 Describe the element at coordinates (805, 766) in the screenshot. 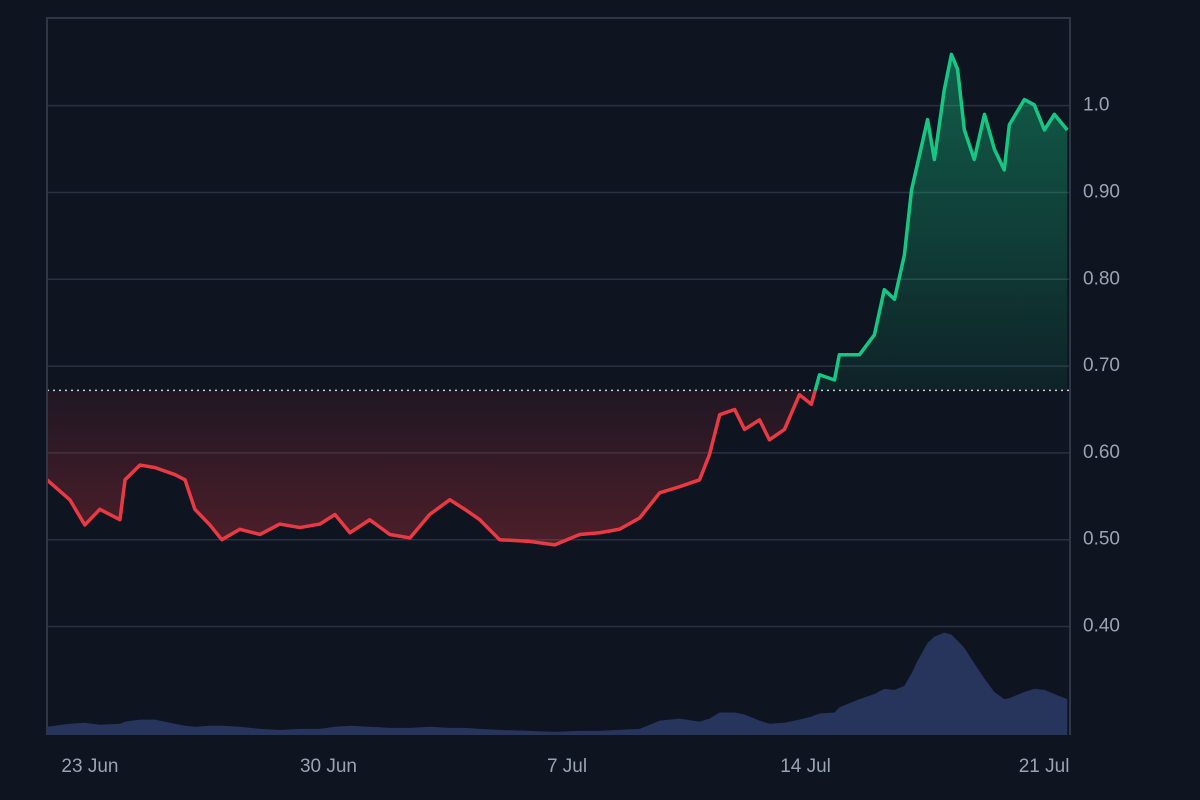

I see `x-tick-label: 14 Jul` at that location.